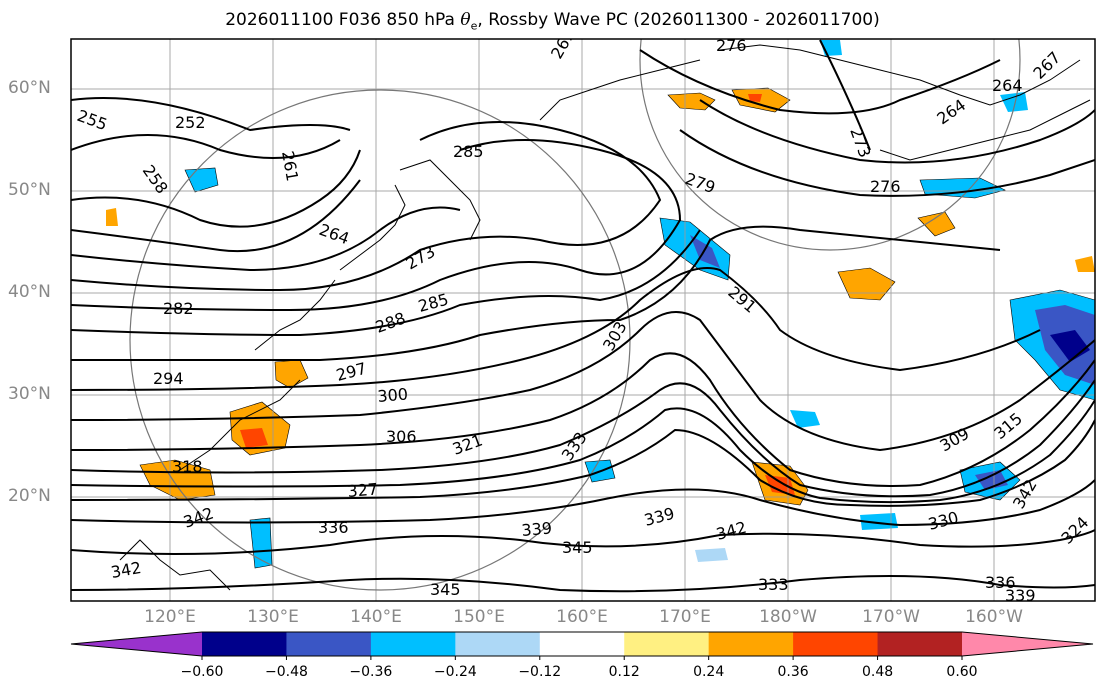  What do you see at coordinates (788, 617) in the screenshot?
I see `lon-label: 180°W` at bounding box center [788, 617].